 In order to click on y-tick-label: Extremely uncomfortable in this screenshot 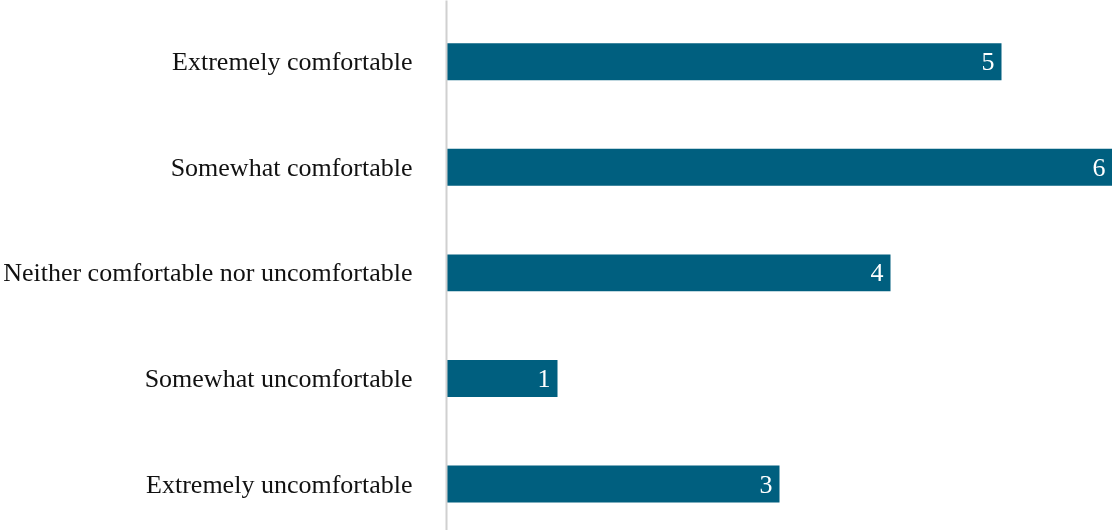, I will do `click(279, 484)`.